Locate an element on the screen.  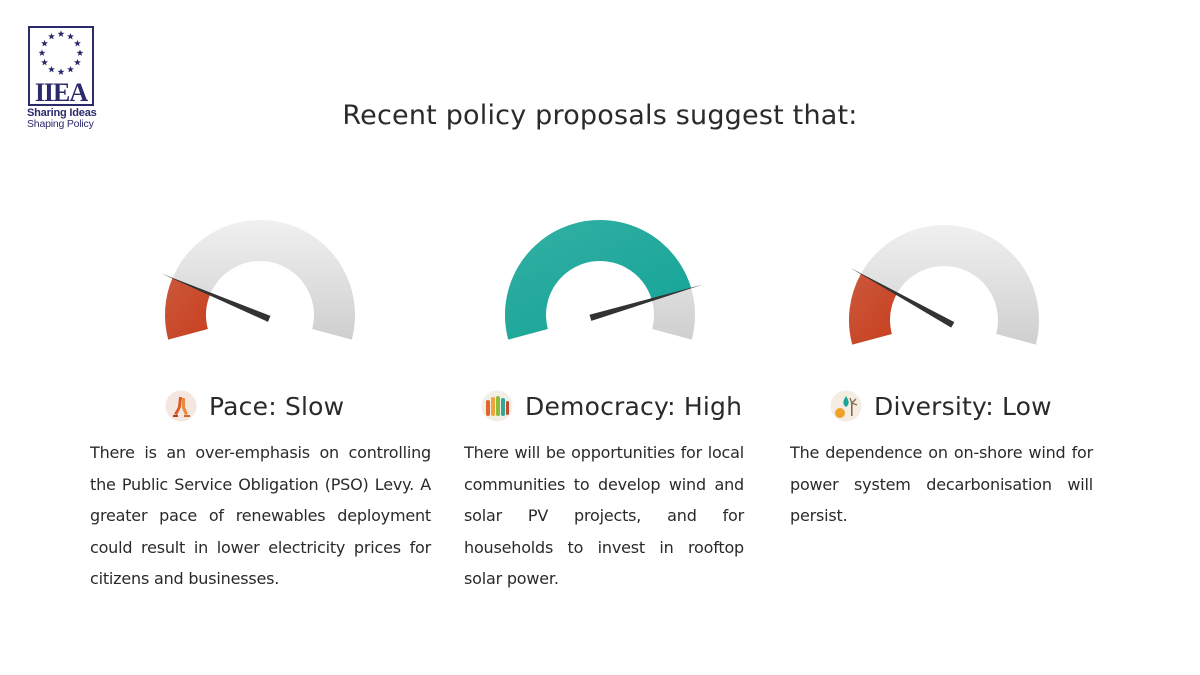
democracy-gauge is located at coordinates (603, 279).